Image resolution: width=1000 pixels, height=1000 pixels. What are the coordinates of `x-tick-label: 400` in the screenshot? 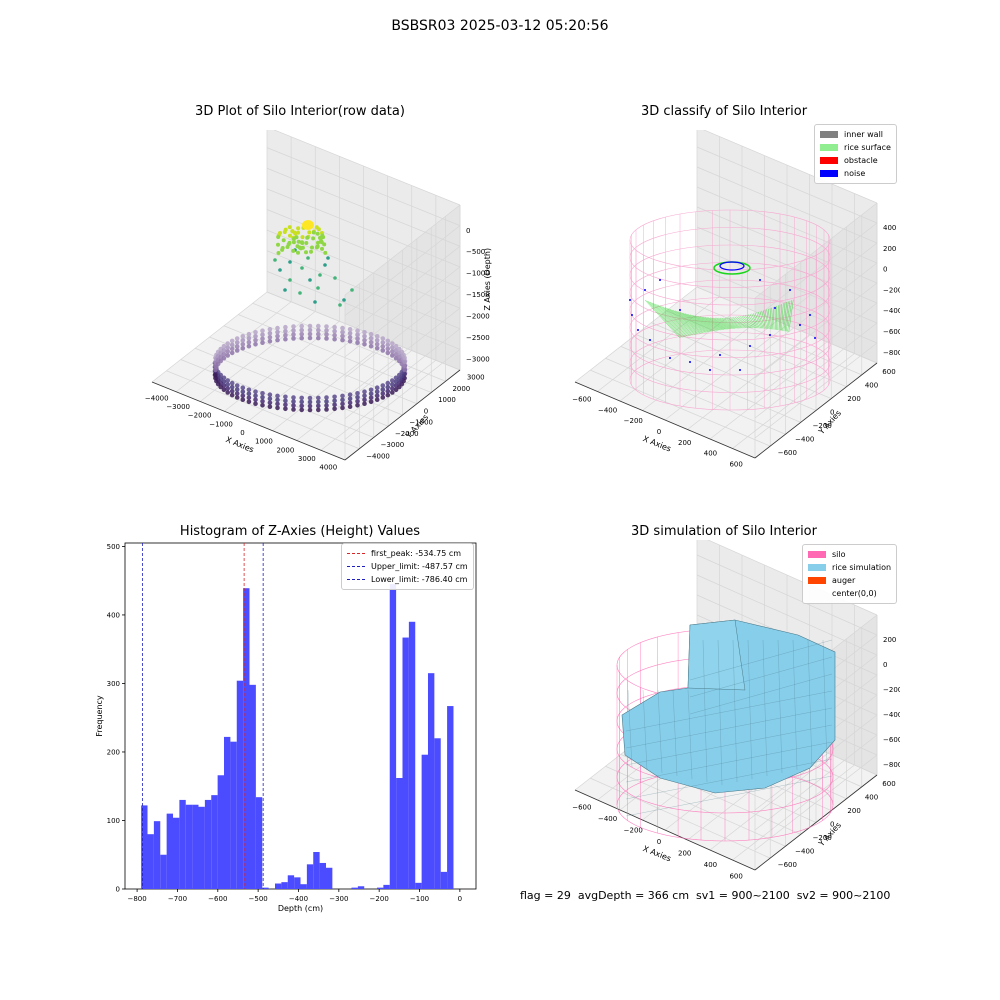 It's located at (710, 454).